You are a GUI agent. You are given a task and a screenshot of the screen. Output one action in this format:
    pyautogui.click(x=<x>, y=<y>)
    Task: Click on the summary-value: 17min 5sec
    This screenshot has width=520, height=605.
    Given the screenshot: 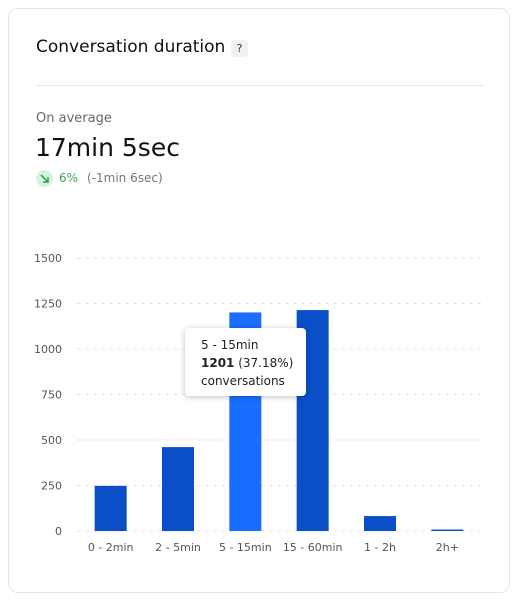 What is the action you would take?
    pyautogui.click(x=107, y=147)
    